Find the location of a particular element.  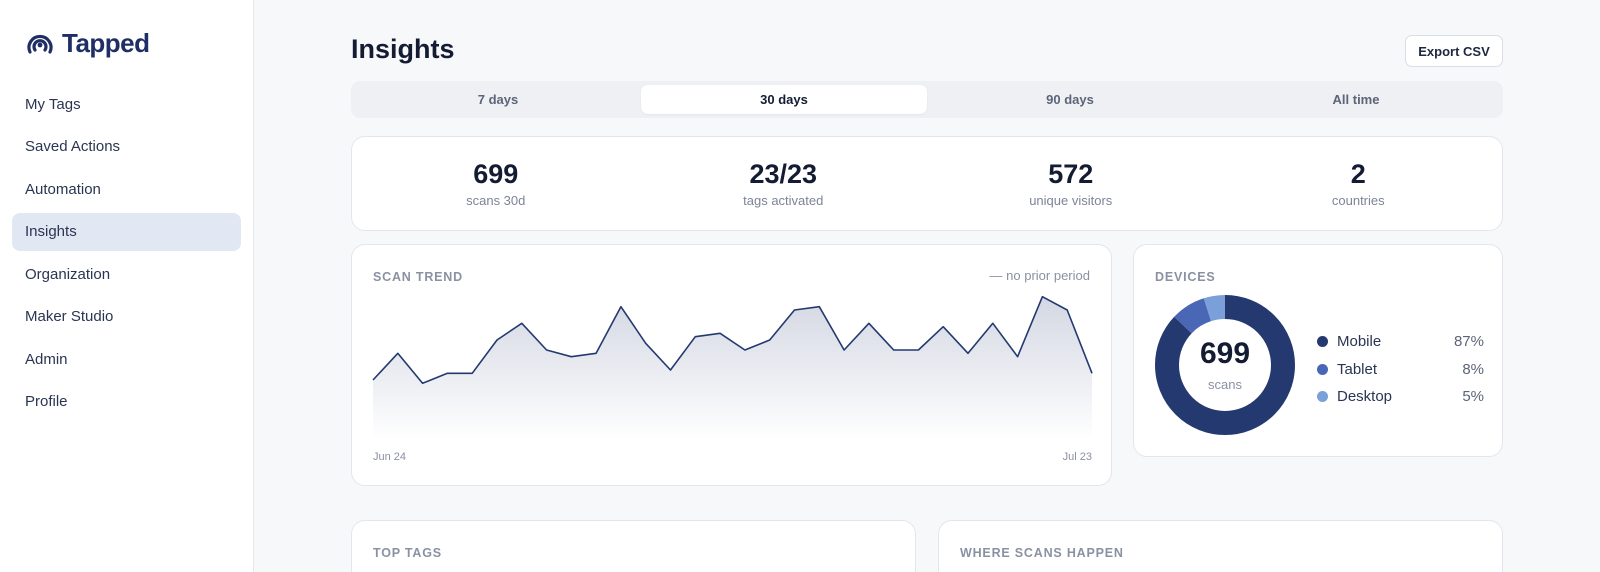

stat-unique-visitors: 572 unique visitors is located at coordinates (1071, 183).